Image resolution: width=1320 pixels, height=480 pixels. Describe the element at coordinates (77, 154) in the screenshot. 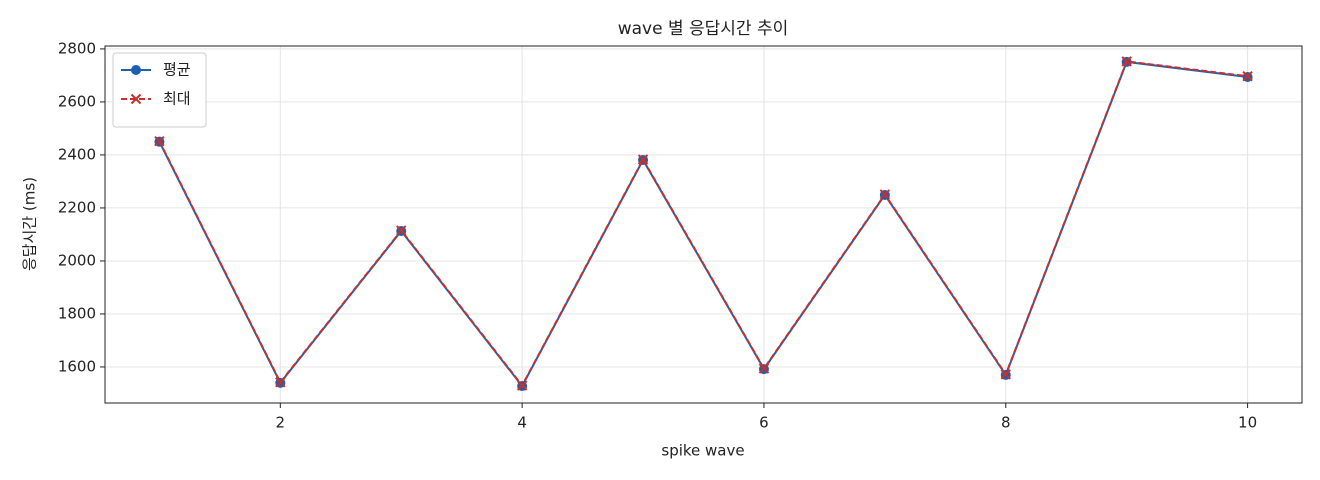

I see `y-tick-label: 2400` at that location.